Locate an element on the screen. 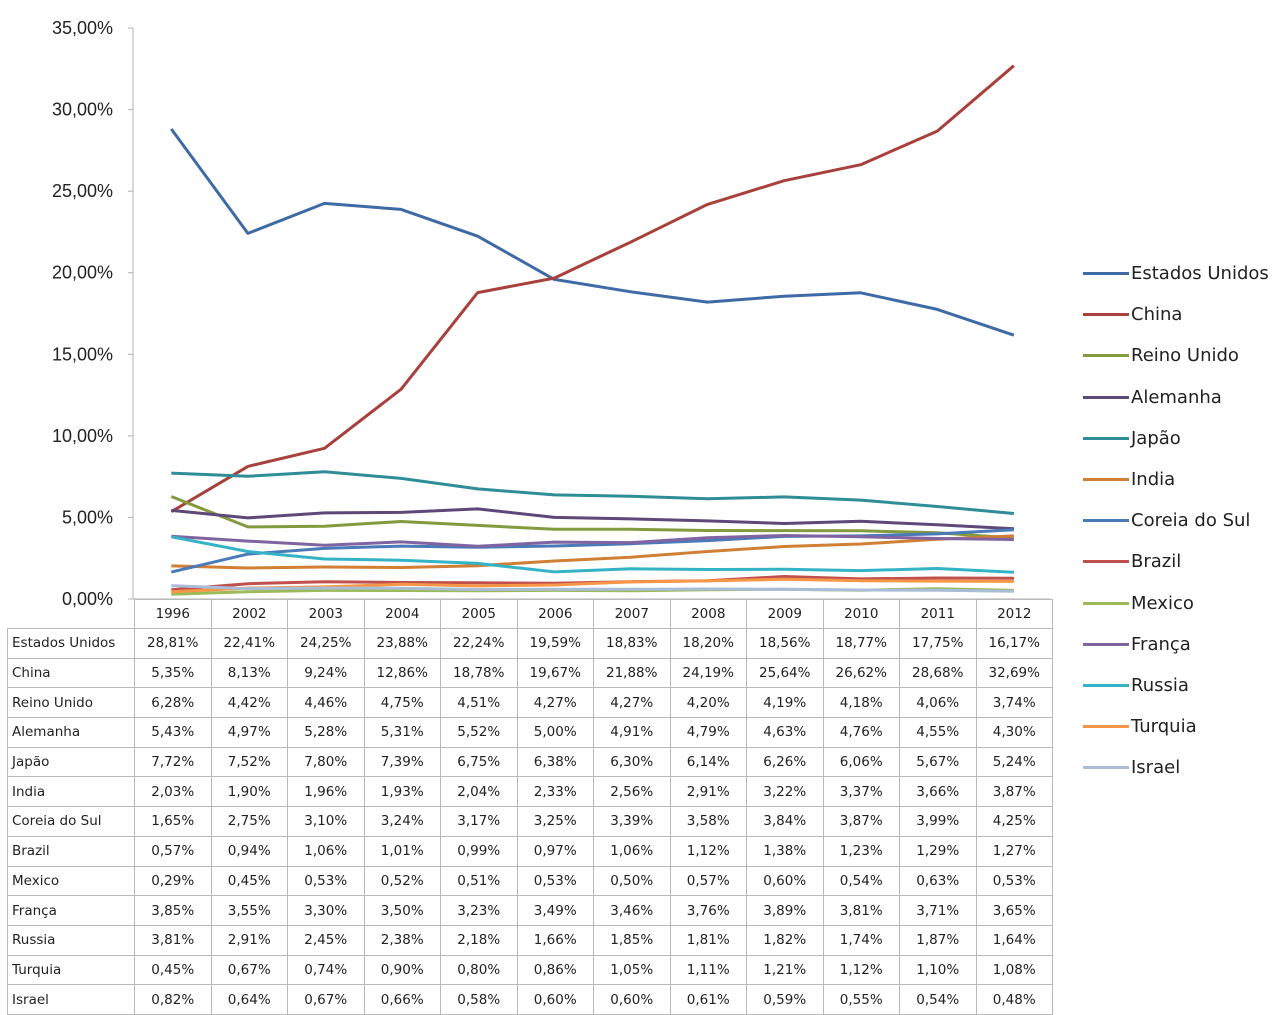 The image size is (1279, 1015). data-cell: 5,00% is located at coordinates (555, 732).